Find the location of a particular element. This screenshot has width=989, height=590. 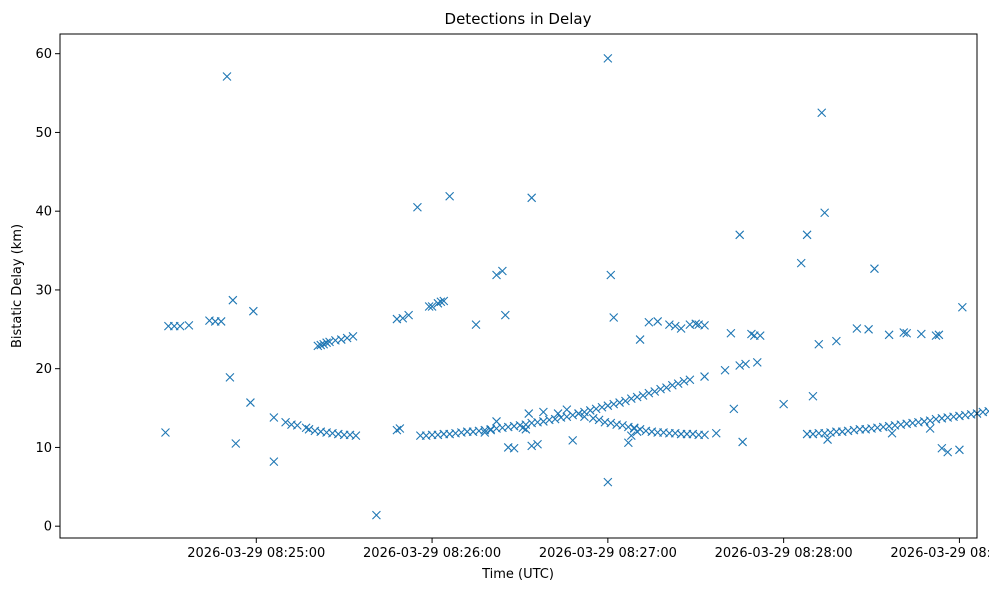

chart-title: Detections in Delay is located at coordinates (518, 19).